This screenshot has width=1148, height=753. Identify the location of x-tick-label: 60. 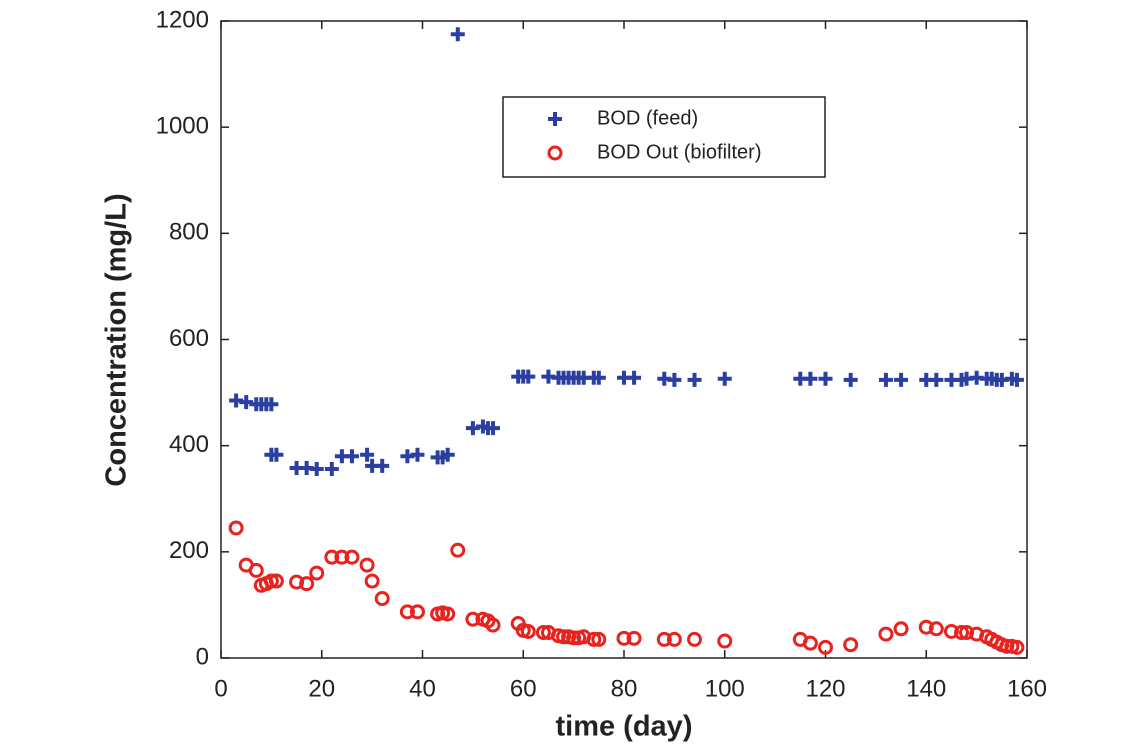
(523, 688).